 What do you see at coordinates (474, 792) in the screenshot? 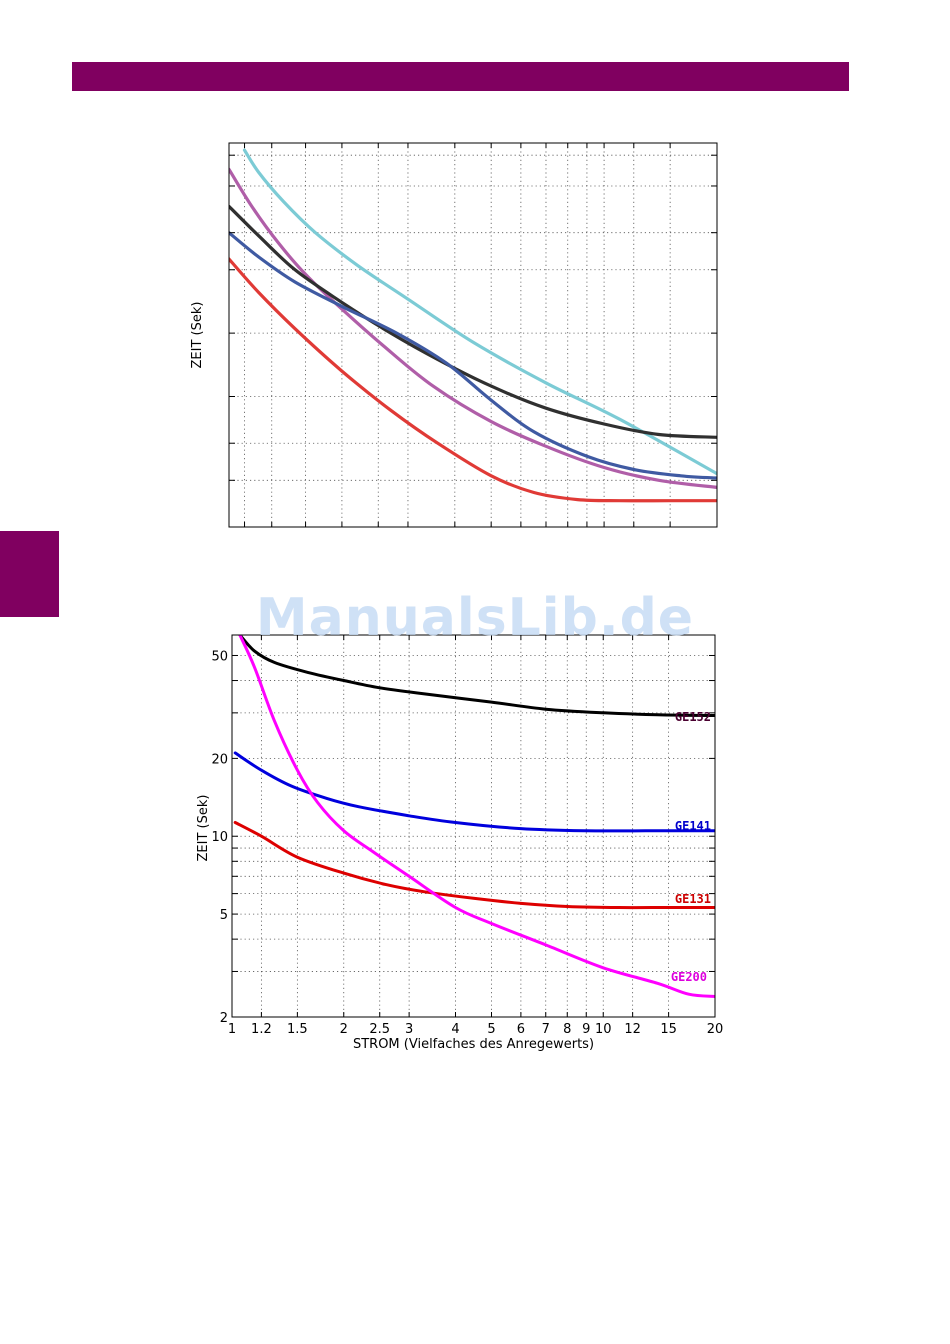
I see `series-line-ge141` at bounding box center [474, 792].